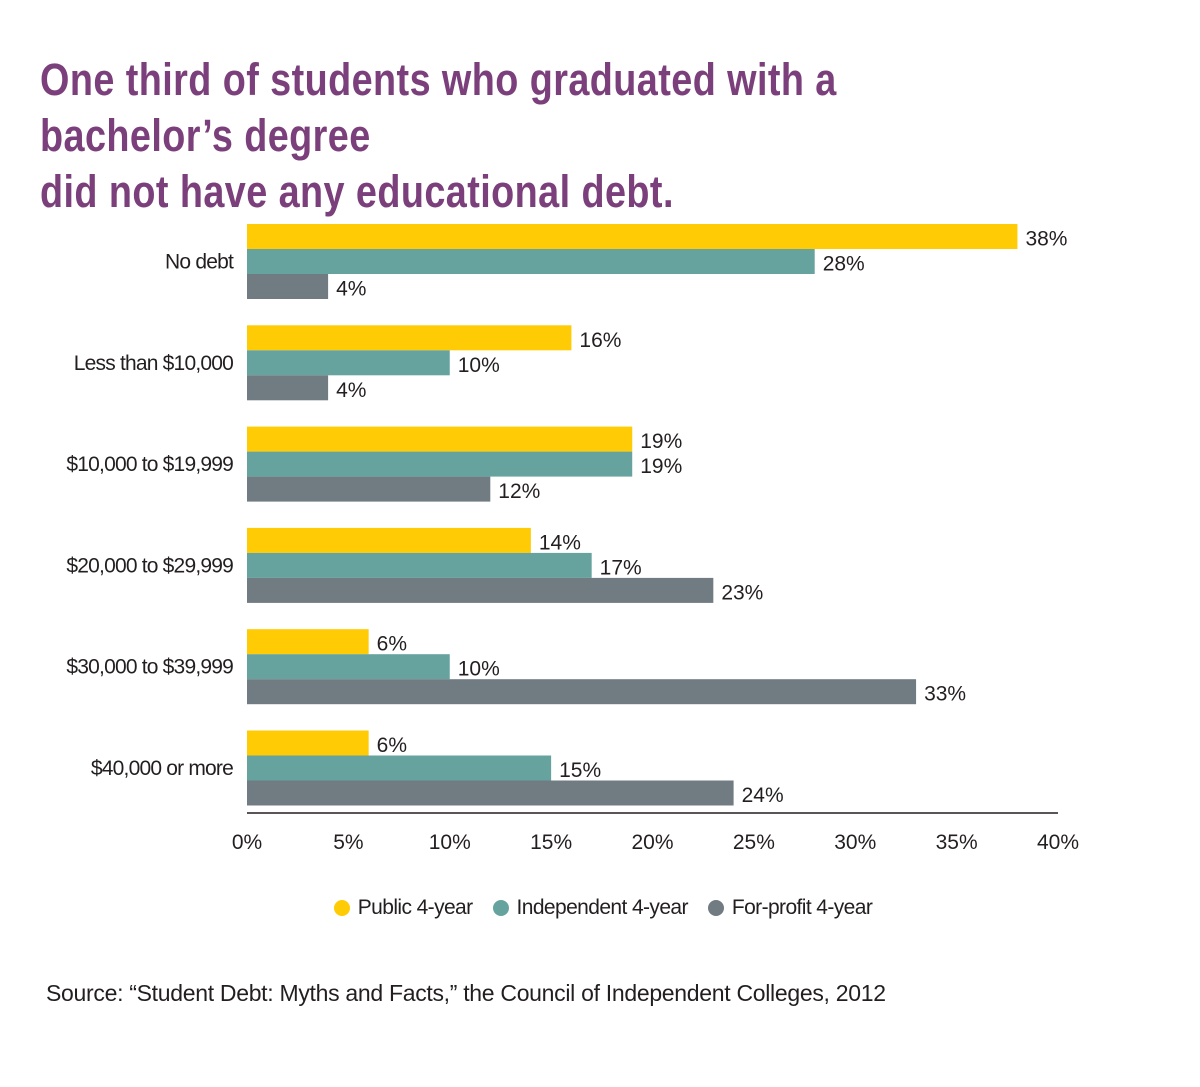 Image resolution: width=1200 pixels, height=1087 pixels. I want to click on data-label: 24%, so click(763, 795).